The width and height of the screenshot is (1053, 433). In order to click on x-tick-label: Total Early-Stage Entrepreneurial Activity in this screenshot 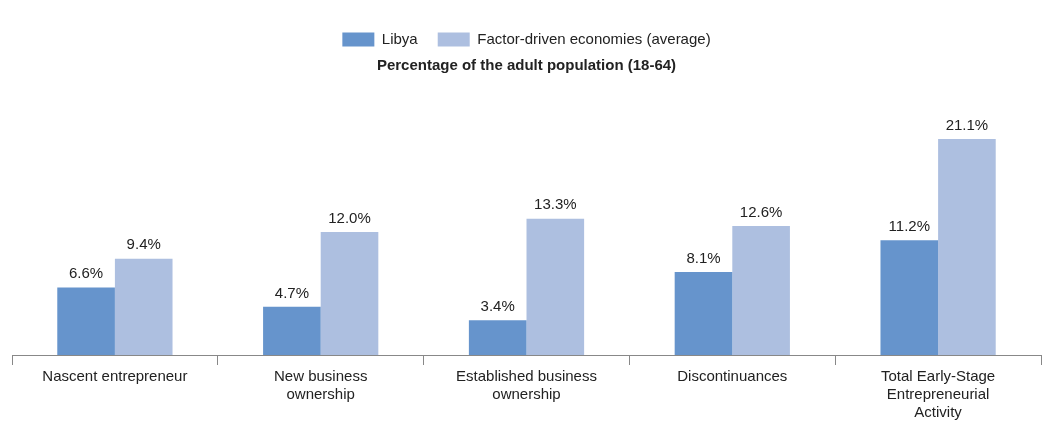, I will do `click(938, 394)`.